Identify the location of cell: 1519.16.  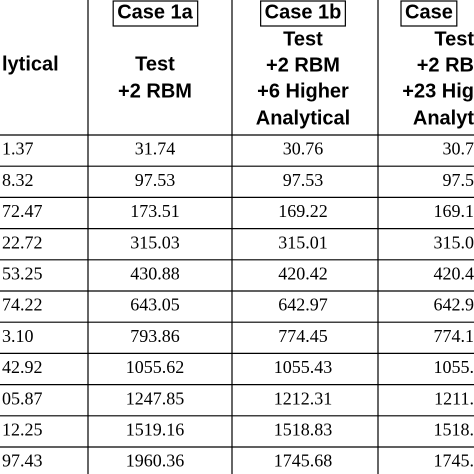
(155, 430).